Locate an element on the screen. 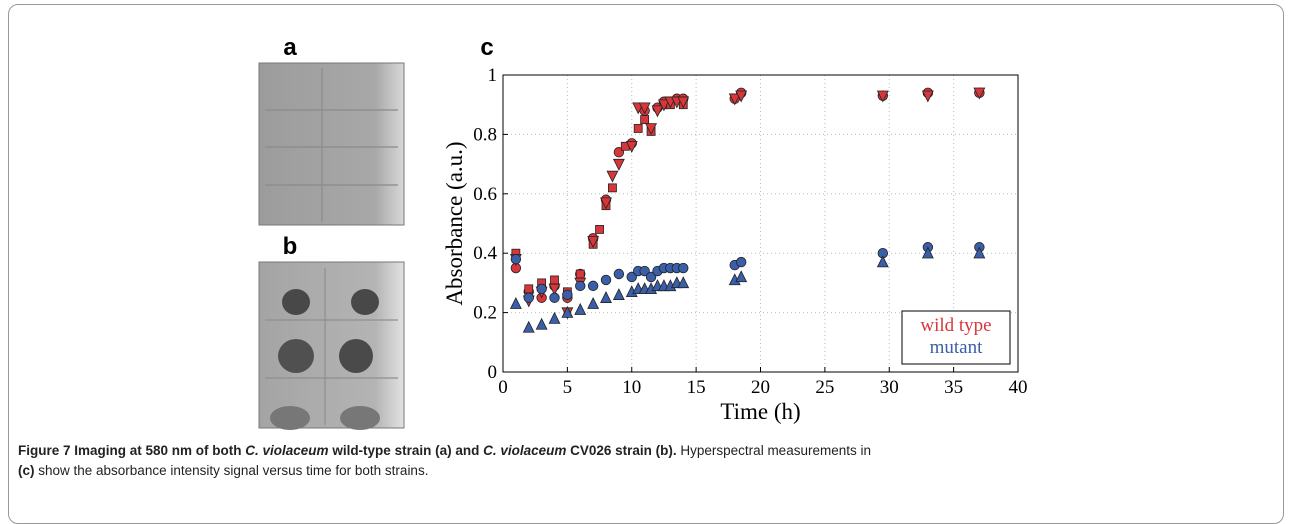 The height and width of the screenshot is (524, 1294). panel-label: a is located at coordinates (290, 47).